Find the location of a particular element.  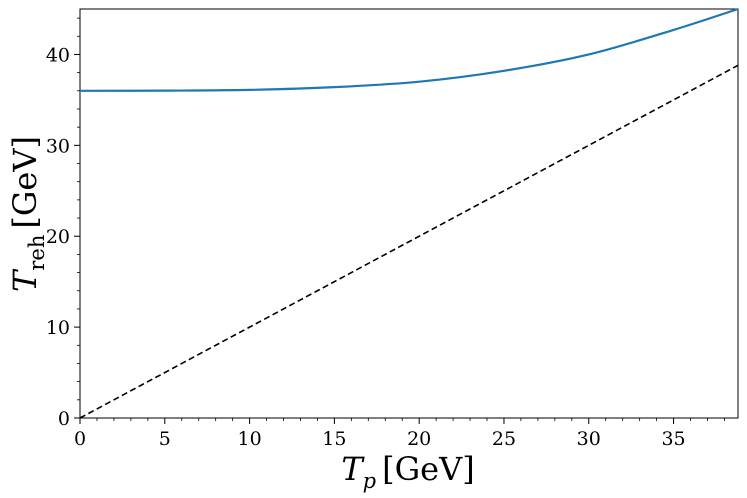

y-tick-label: 40 is located at coordinates (58, 55).